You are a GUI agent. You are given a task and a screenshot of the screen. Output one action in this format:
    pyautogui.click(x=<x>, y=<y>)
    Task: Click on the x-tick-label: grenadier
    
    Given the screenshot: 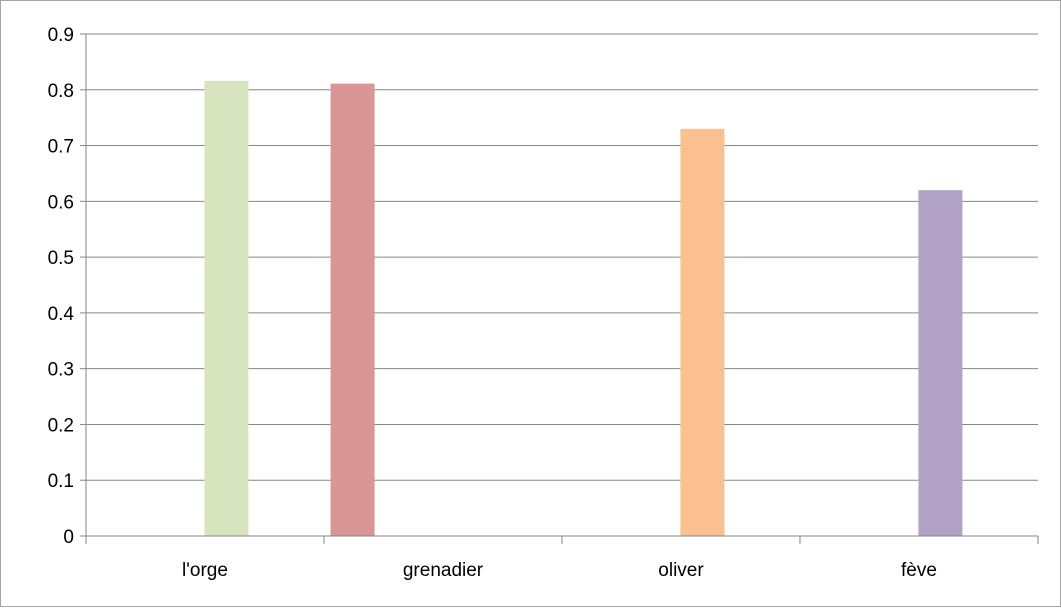 What is the action you would take?
    pyautogui.click(x=443, y=570)
    